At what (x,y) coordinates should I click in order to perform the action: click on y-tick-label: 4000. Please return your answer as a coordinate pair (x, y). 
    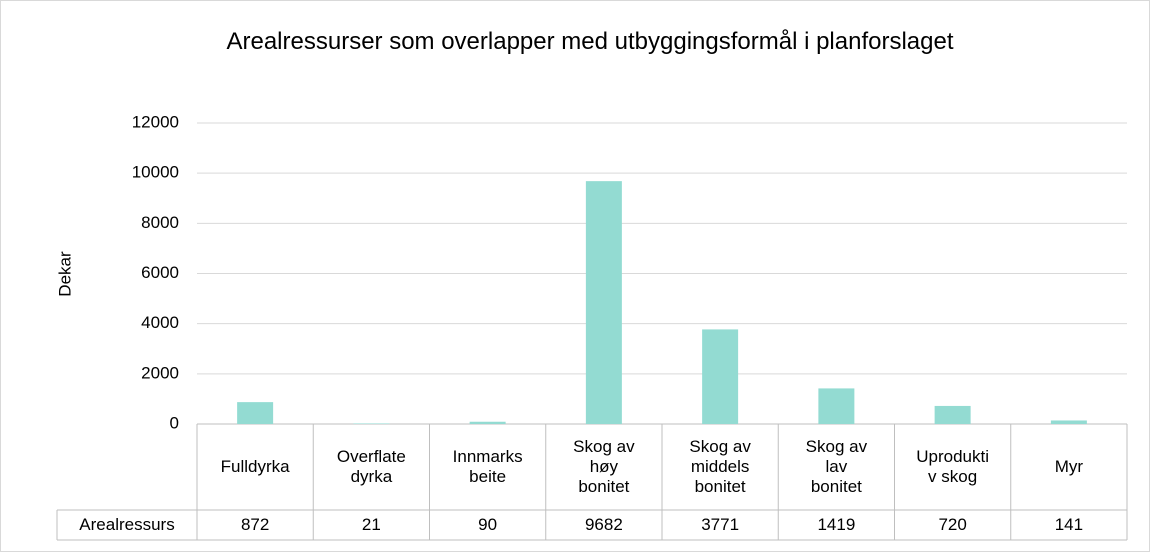
    Looking at the image, I should click on (160, 322).